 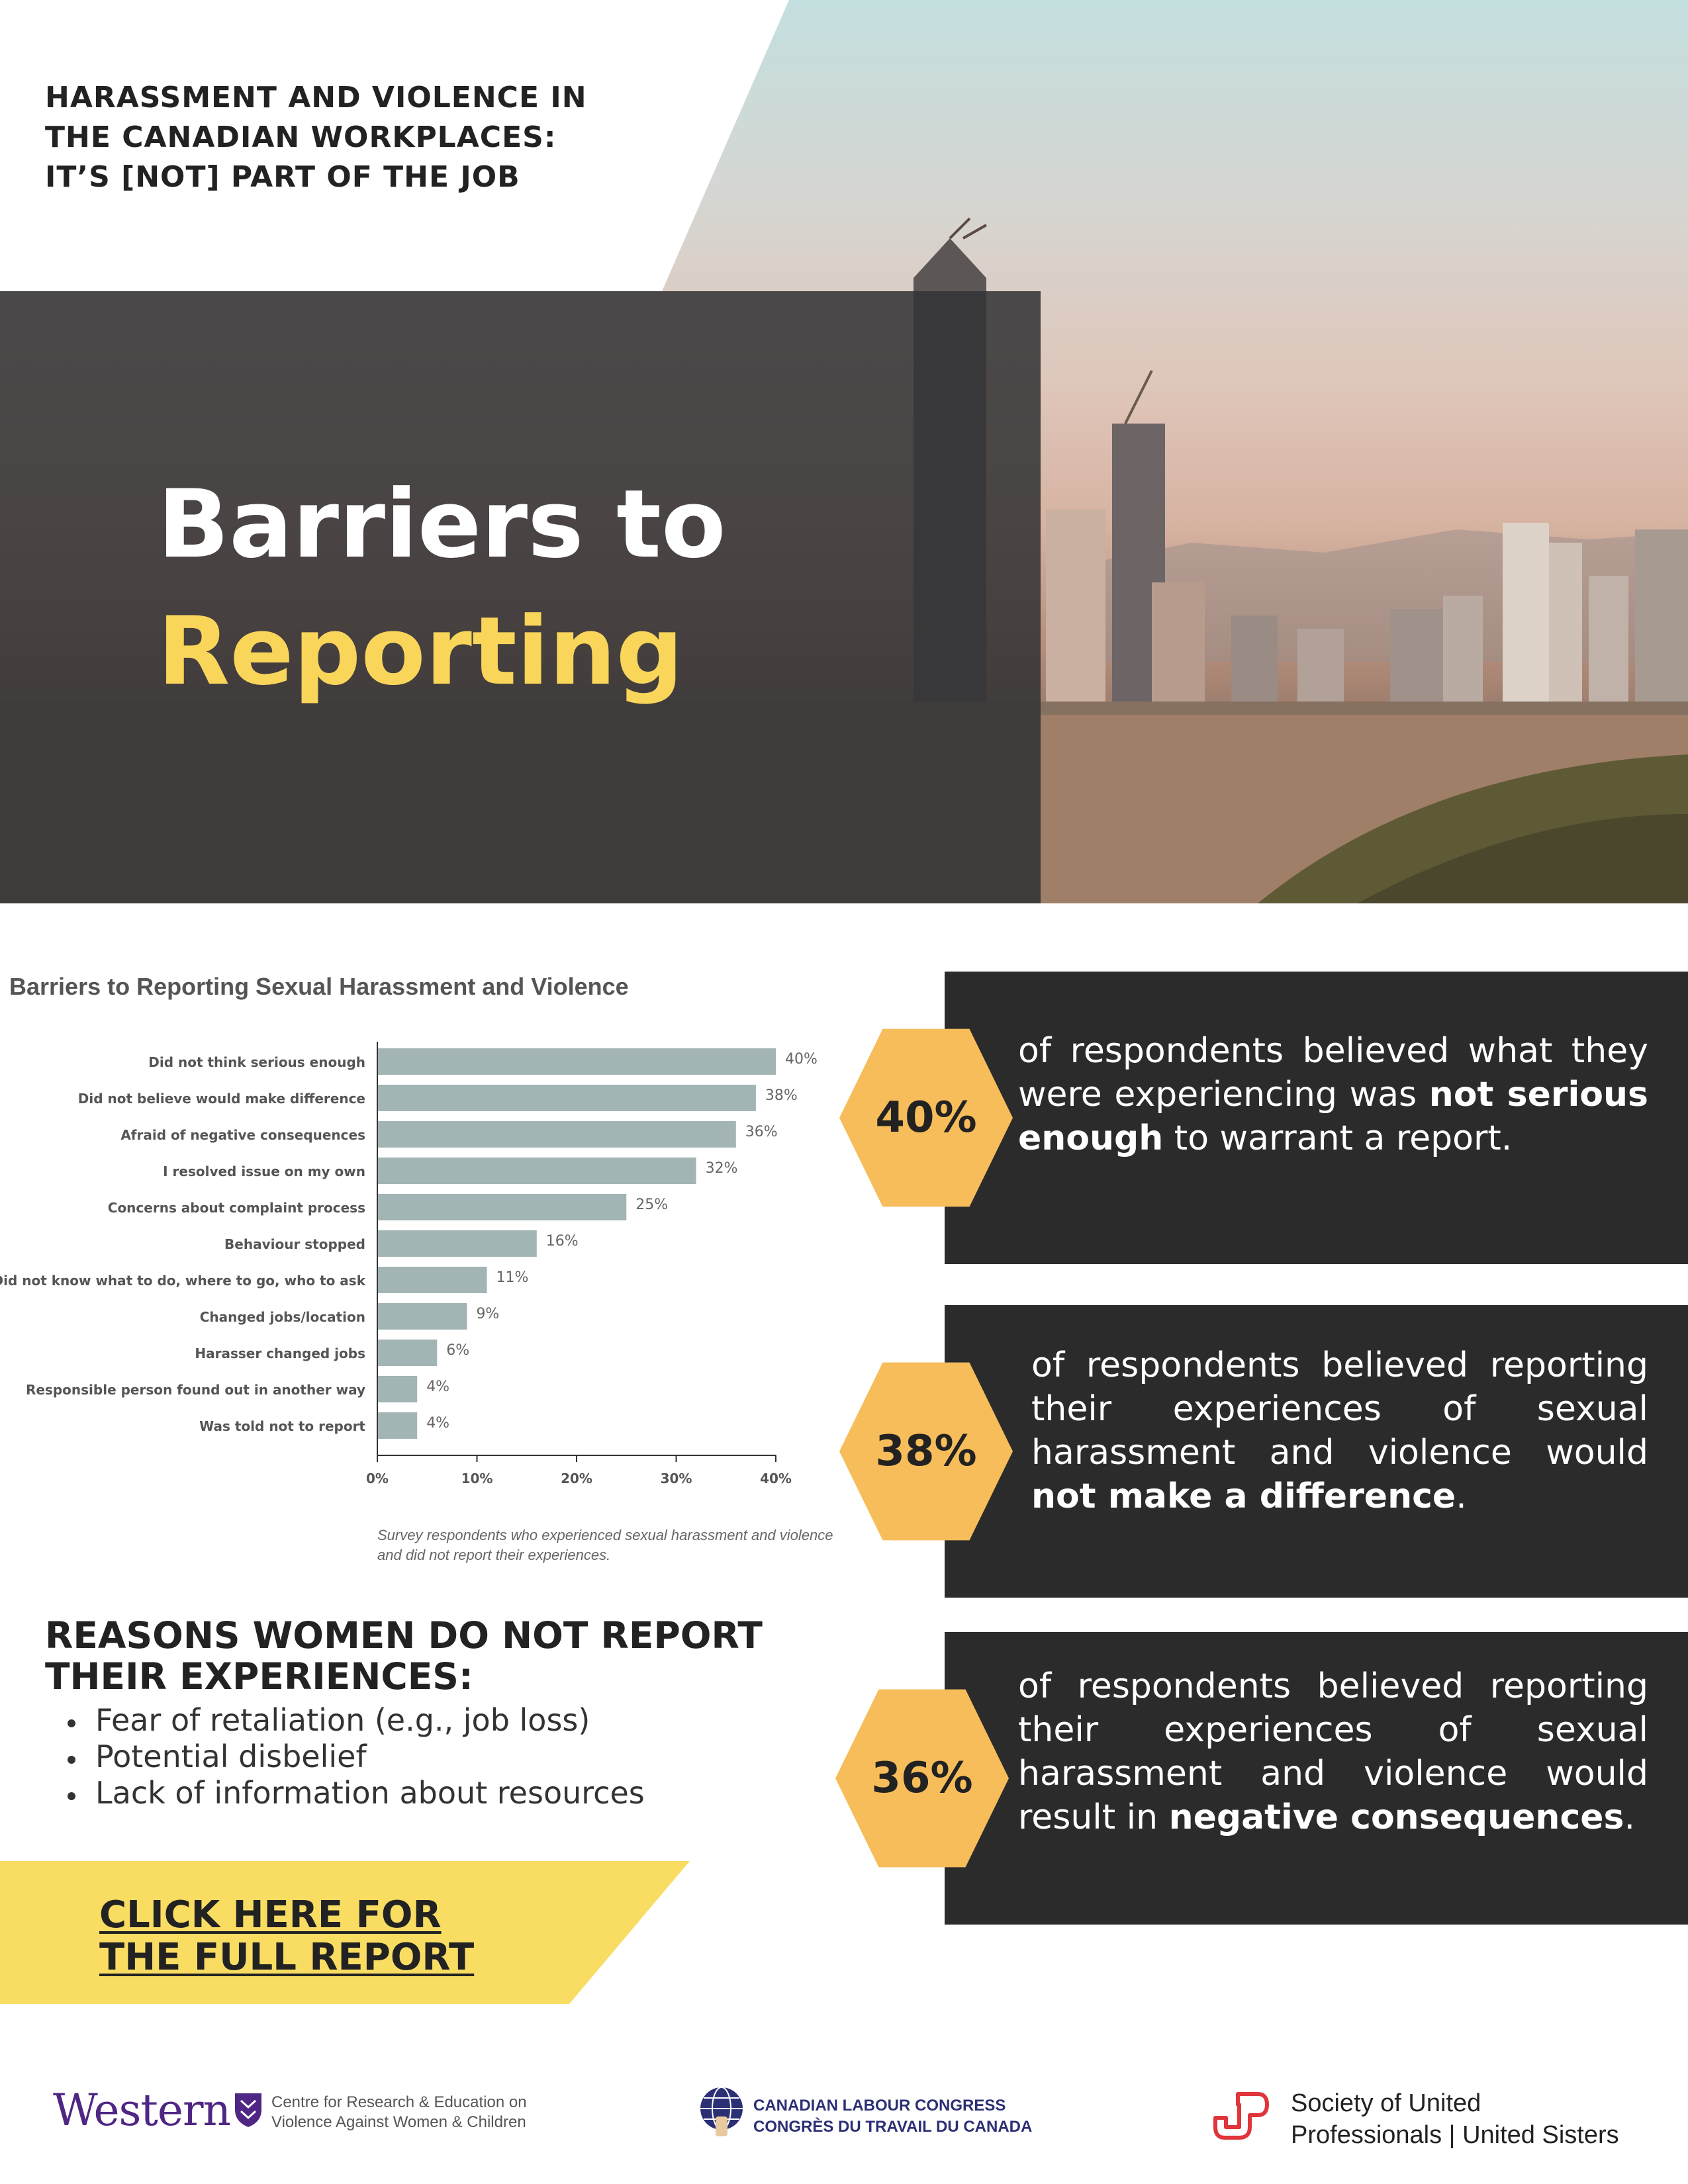 What do you see at coordinates (282, 177) in the screenshot?
I see `title-line: IT’S [NOT] PART OF THE JOB` at bounding box center [282, 177].